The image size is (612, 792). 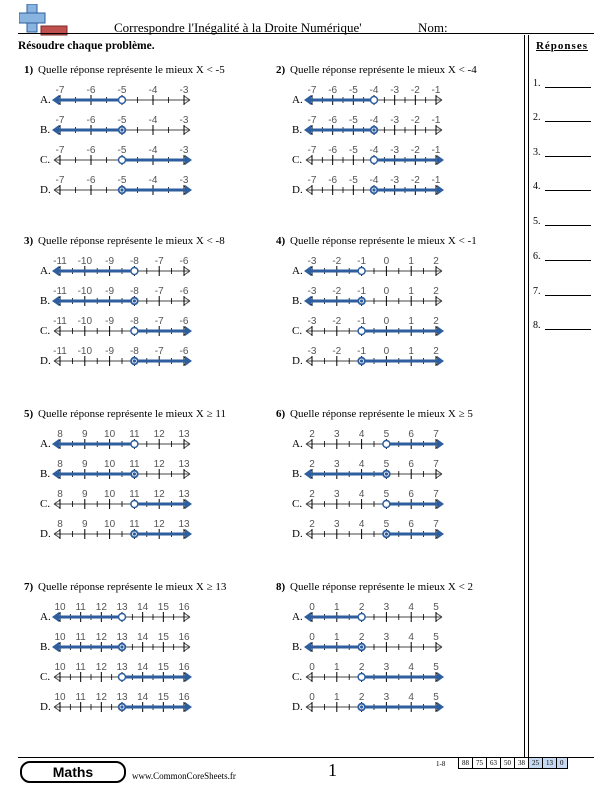 What do you see at coordinates (436, 607) in the screenshot?
I see `tick-label: 5` at bounding box center [436, 607].